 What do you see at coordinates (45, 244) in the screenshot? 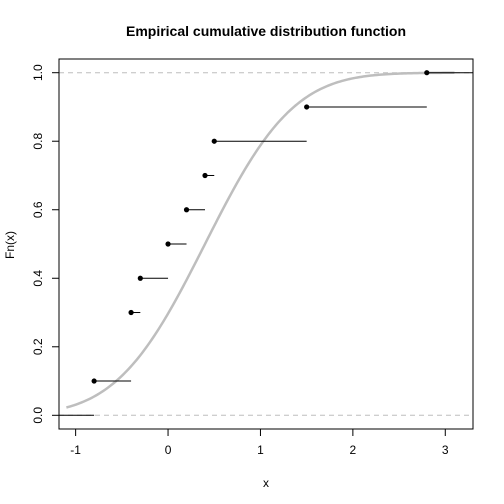
I see `y-axis: 0.0 0.2 0.4 0.6 0.8 1.0` at bounding box center [45, 244].